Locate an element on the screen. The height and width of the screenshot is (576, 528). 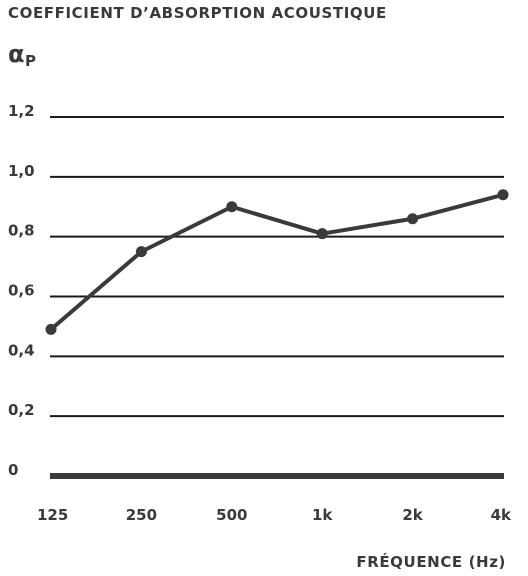
y-axis-label-symbol: α is located at coordinates (16, 54).